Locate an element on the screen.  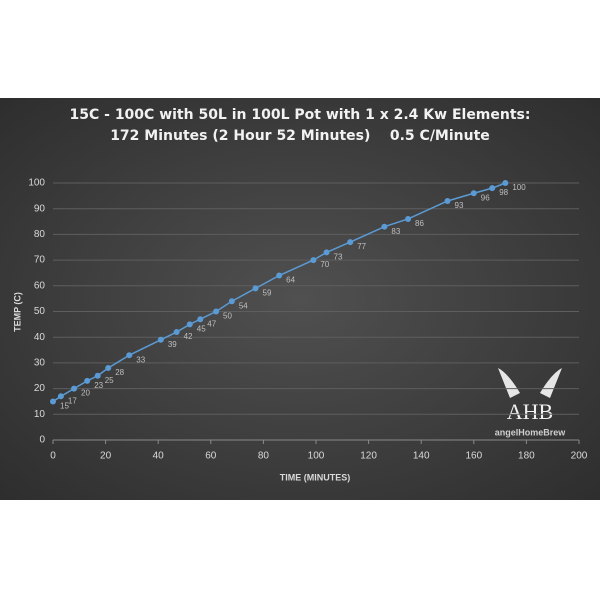
data-label: 59 is located at coordinates (267, 292).